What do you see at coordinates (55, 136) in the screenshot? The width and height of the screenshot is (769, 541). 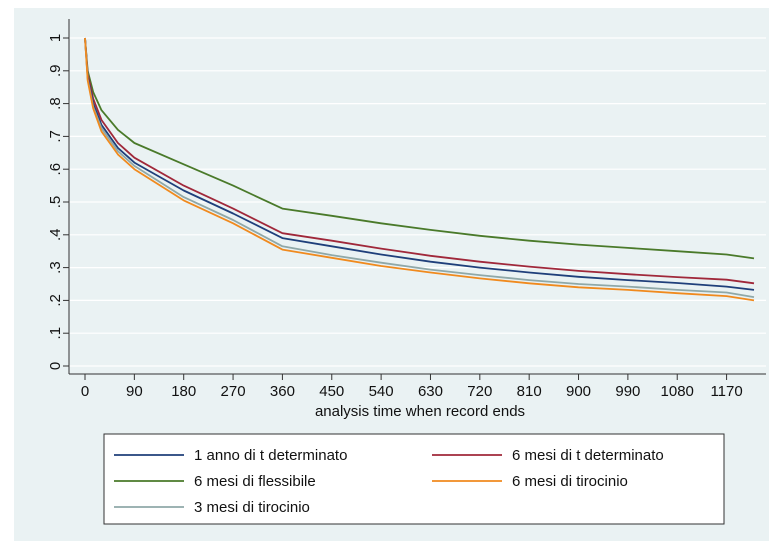 I see `y-tick-label: .7` at bounding box center [55, 136].